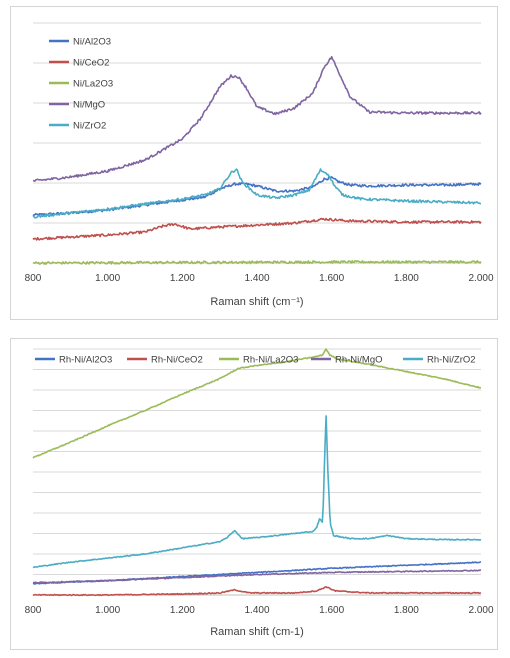  Describe the element at coordinates (359, 360) in the screenshot. I see `legend-label: Rh-Ni/MgO` at that location.